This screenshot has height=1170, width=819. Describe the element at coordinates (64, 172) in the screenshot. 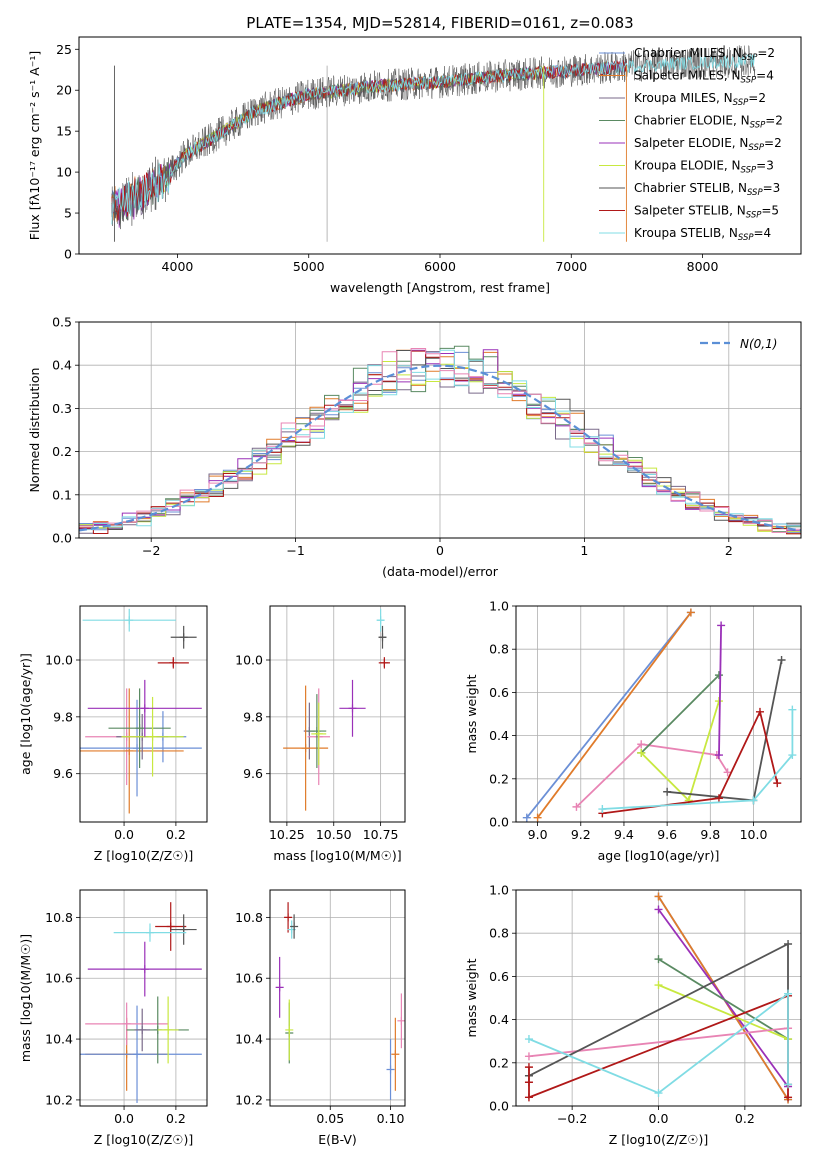

I see `y-tick-label: 10` at that location.